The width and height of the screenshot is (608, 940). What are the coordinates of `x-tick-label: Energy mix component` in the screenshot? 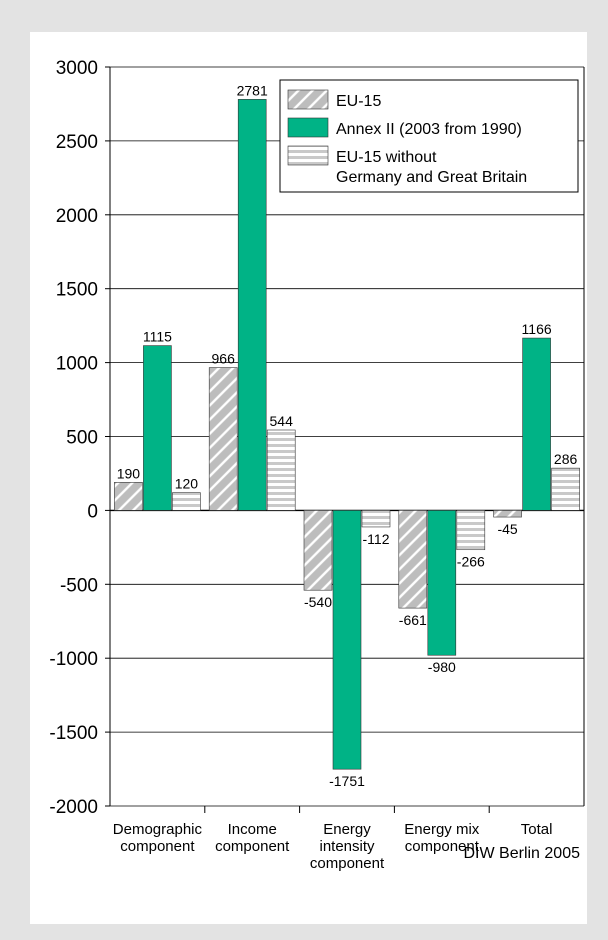 It's located at (442, 838).